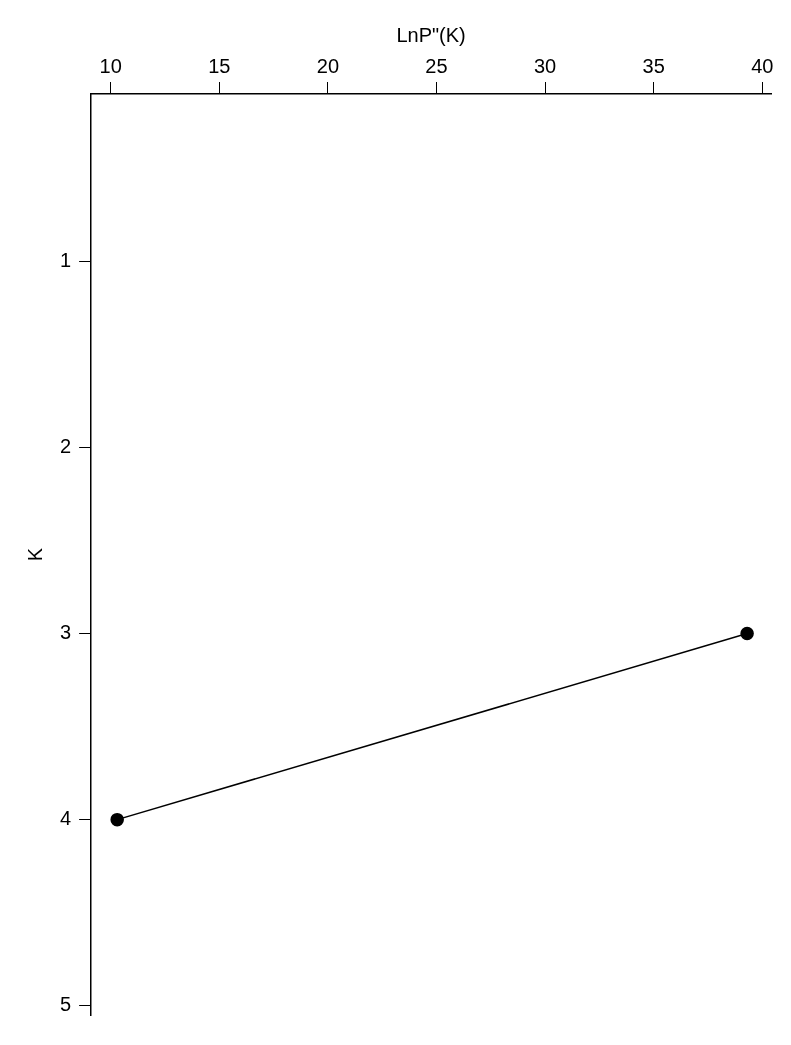 Image resolution: width=791 pixels, height=1045 pixels. Describe the element at coordinates (66, 1004) in the screenshot. I see `y-tick-label: 5` at that location.